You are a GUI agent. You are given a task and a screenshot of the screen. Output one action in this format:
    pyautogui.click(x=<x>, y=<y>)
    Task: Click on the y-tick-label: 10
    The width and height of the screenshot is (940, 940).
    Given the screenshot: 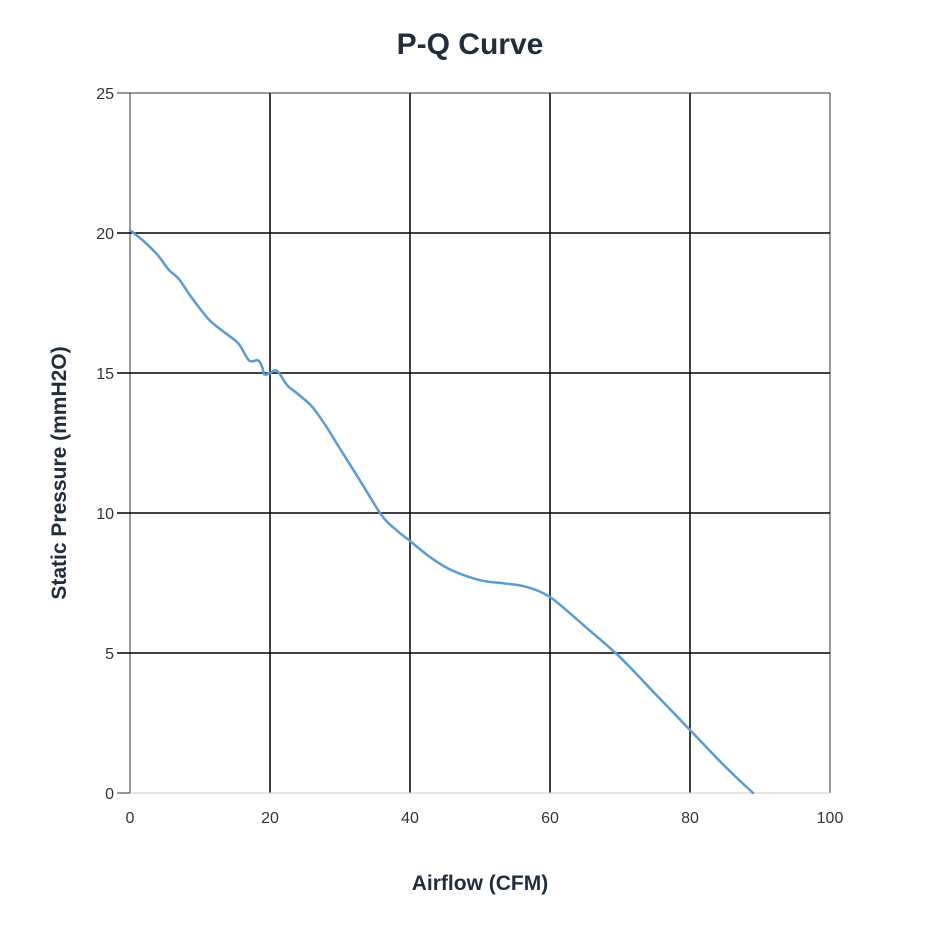 What is the action you would take?
    pyautogui.click(x=105, y=514)
    